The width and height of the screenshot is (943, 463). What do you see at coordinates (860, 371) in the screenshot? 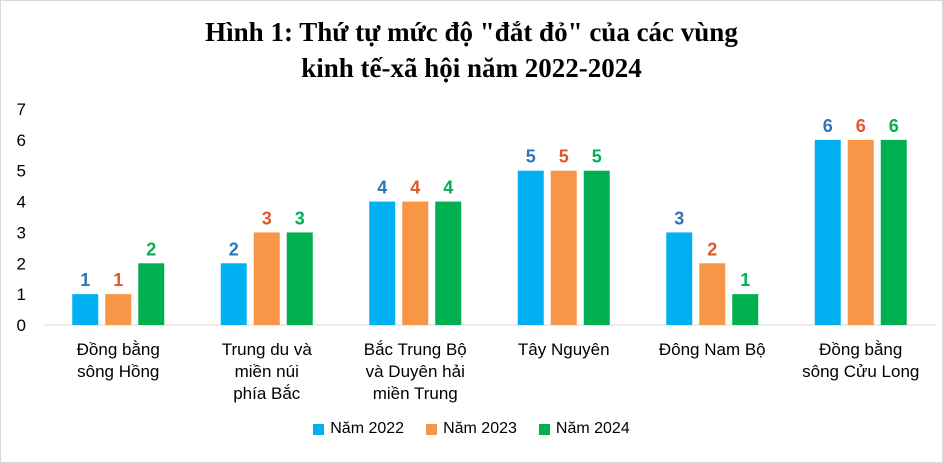
I see `x-category-label-line: sông Cửu Long` at bounding box center [860, 371].